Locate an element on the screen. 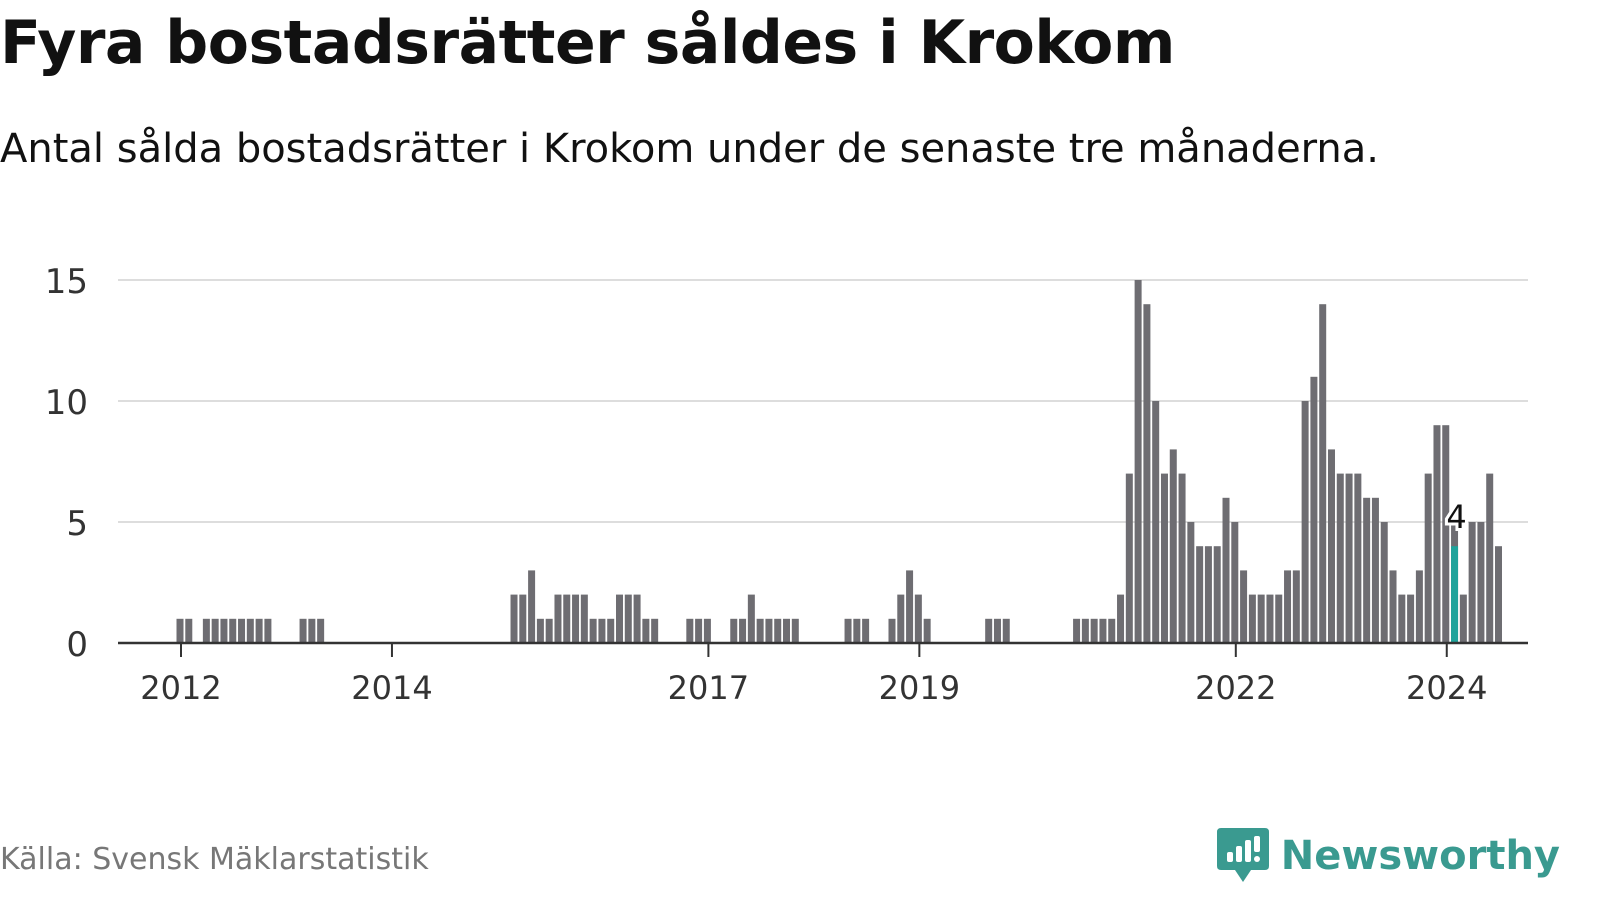  y-tick-label-15: 15 is located at coordinates (66, 282).